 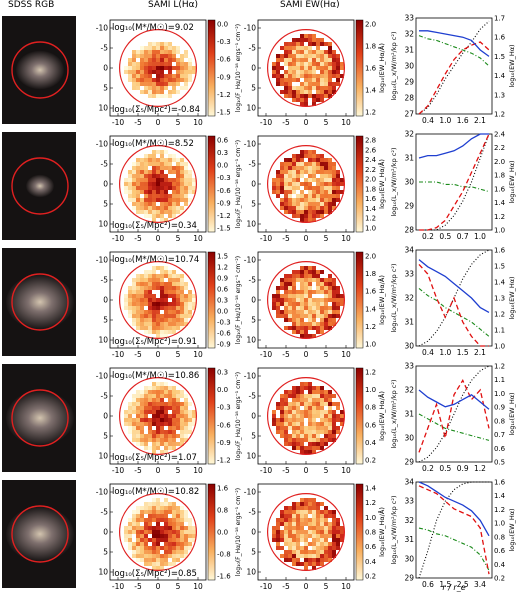 What do you see at coordinates (306, 354) in the screenshot?
I see `ew-row3-xtick-label: 0` at bounding box center [306, 354].